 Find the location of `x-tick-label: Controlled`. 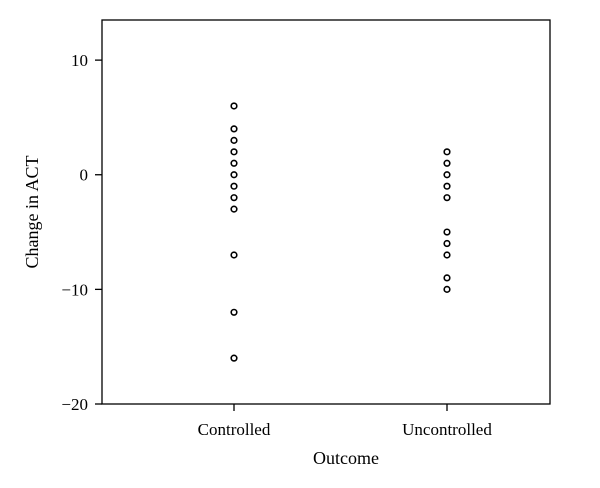

x-tick-label: Controlled is located at coordinates (234, 429).